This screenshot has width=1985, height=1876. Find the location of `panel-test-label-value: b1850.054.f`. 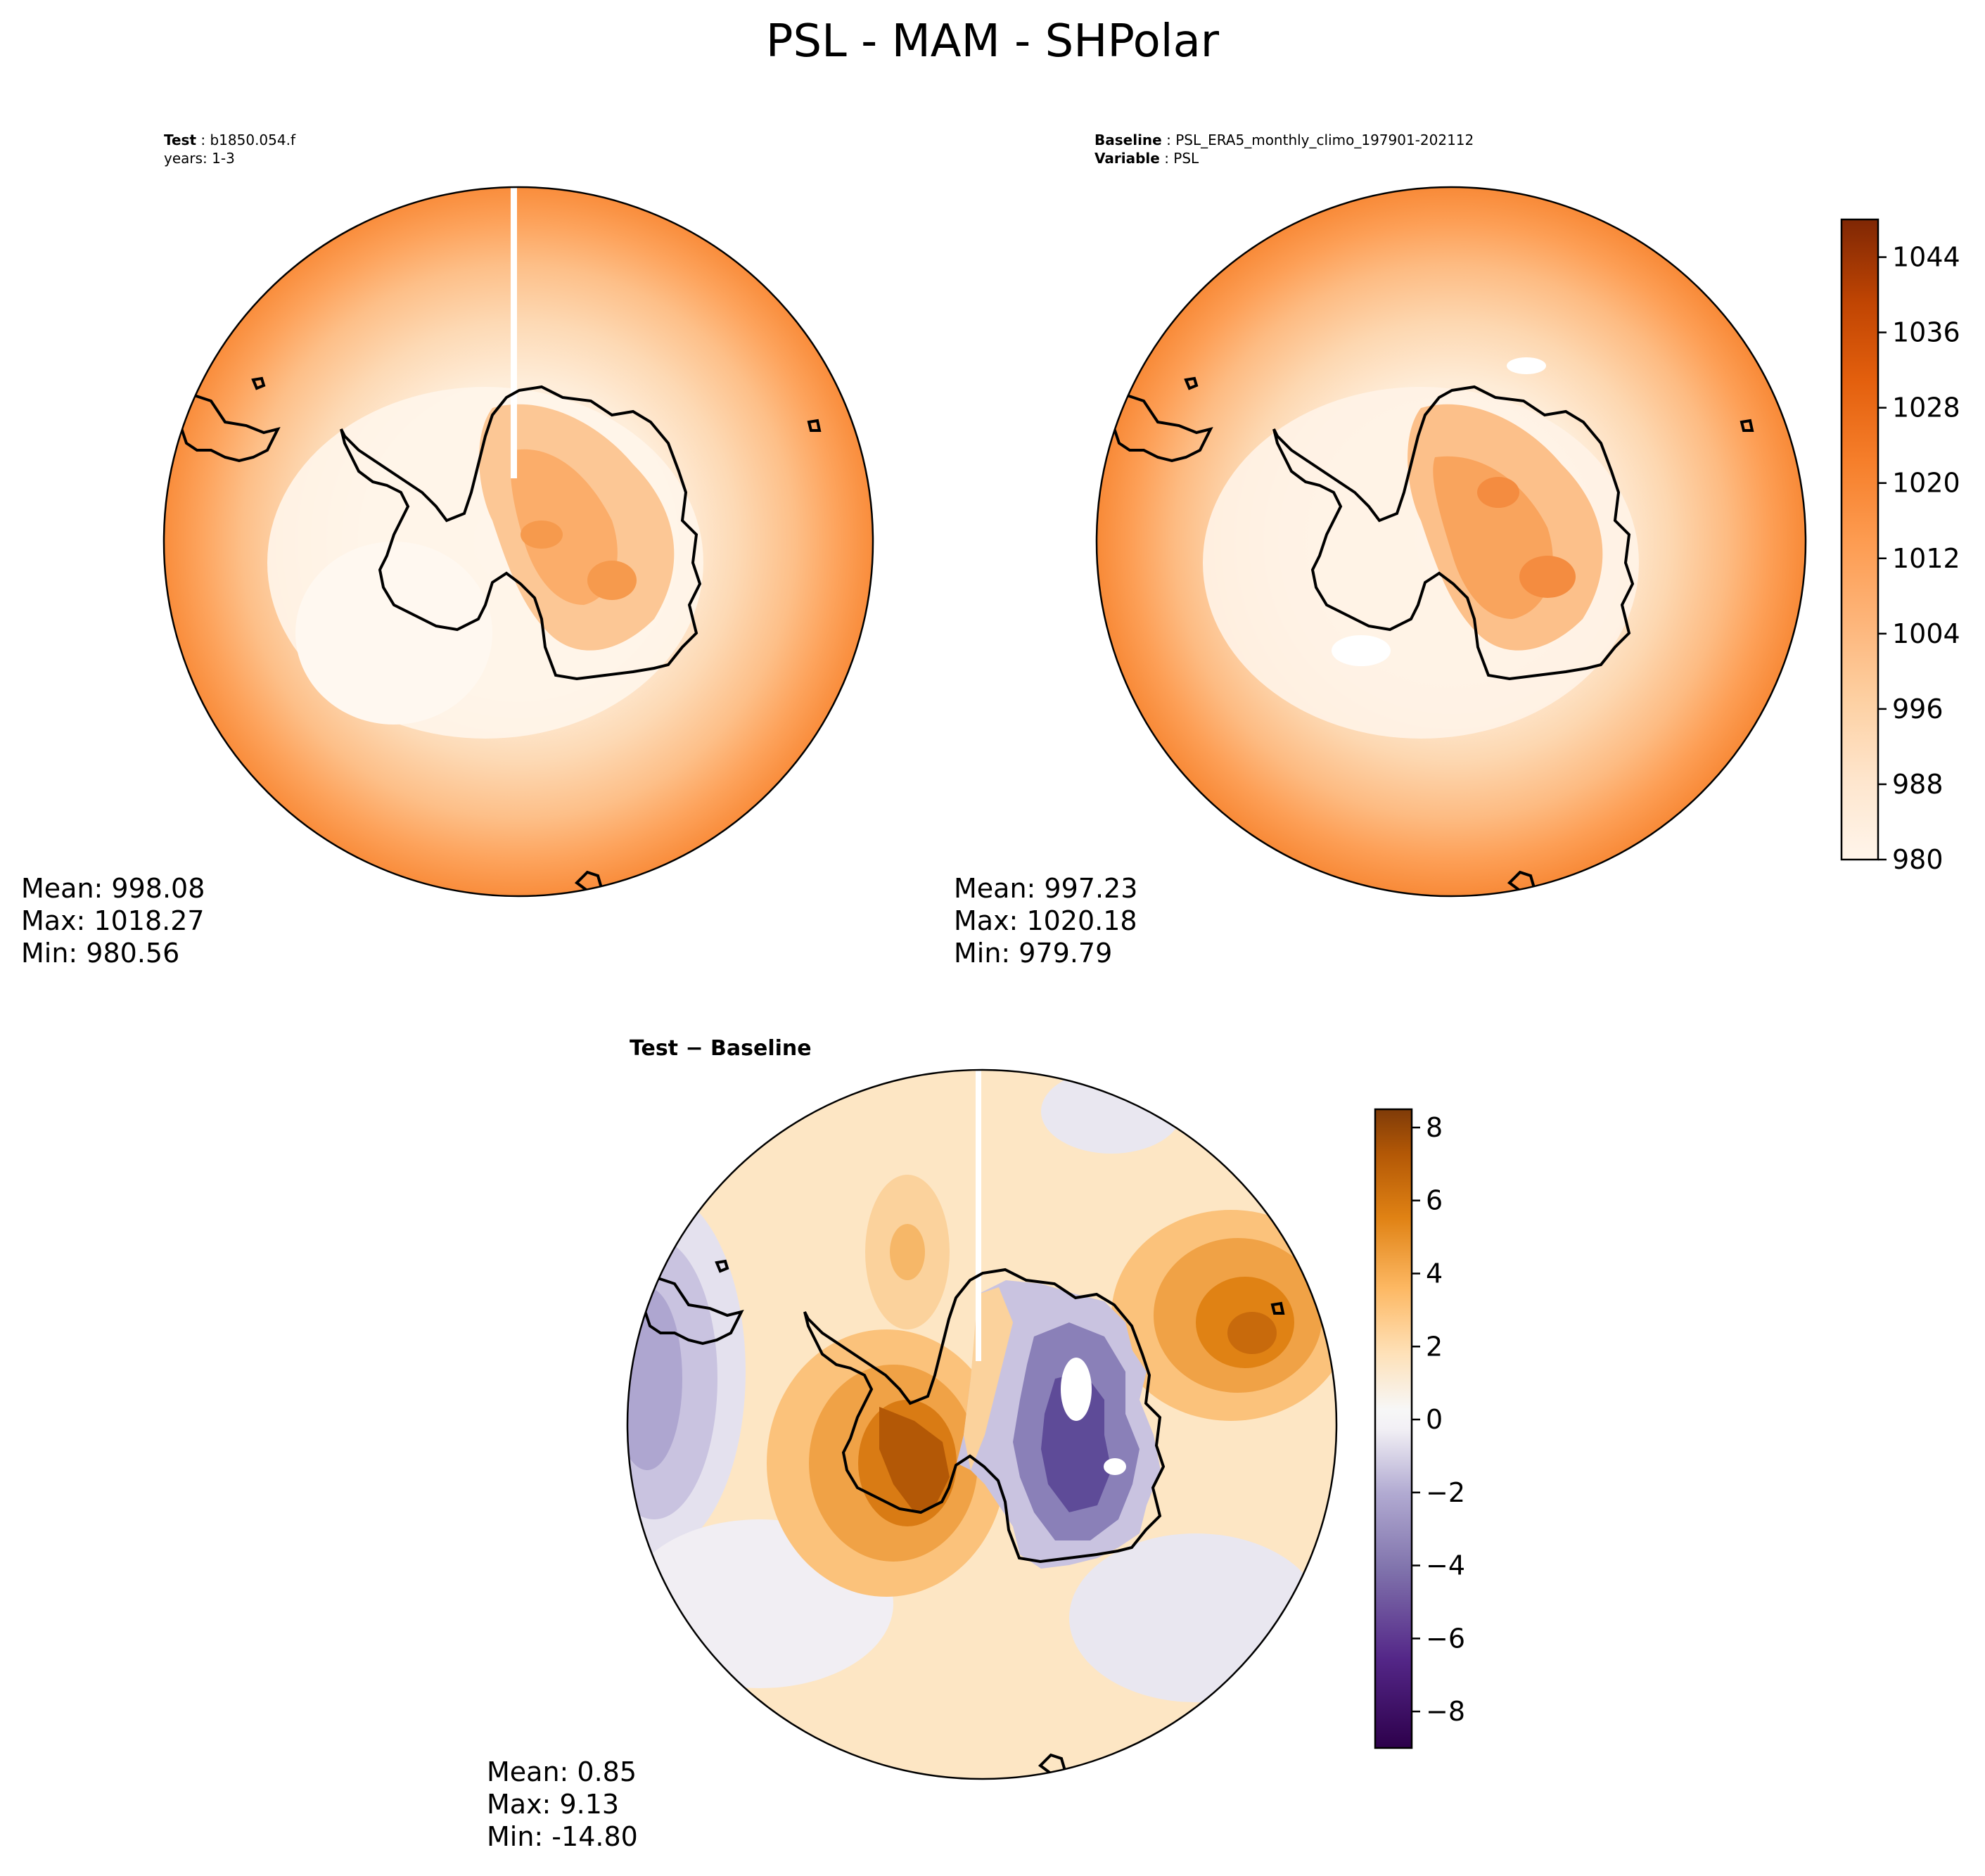

panel-test-label-value: b1850.054.f is located at coordinates (252, 140).